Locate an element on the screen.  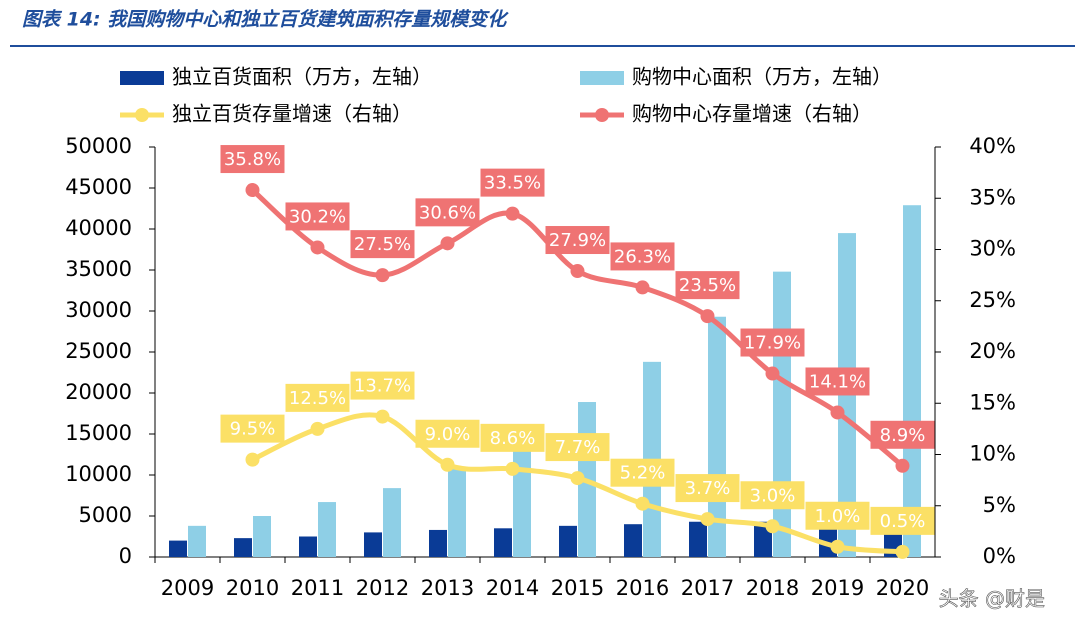
data-label: 5.2% is located at coordinates (643, 473).